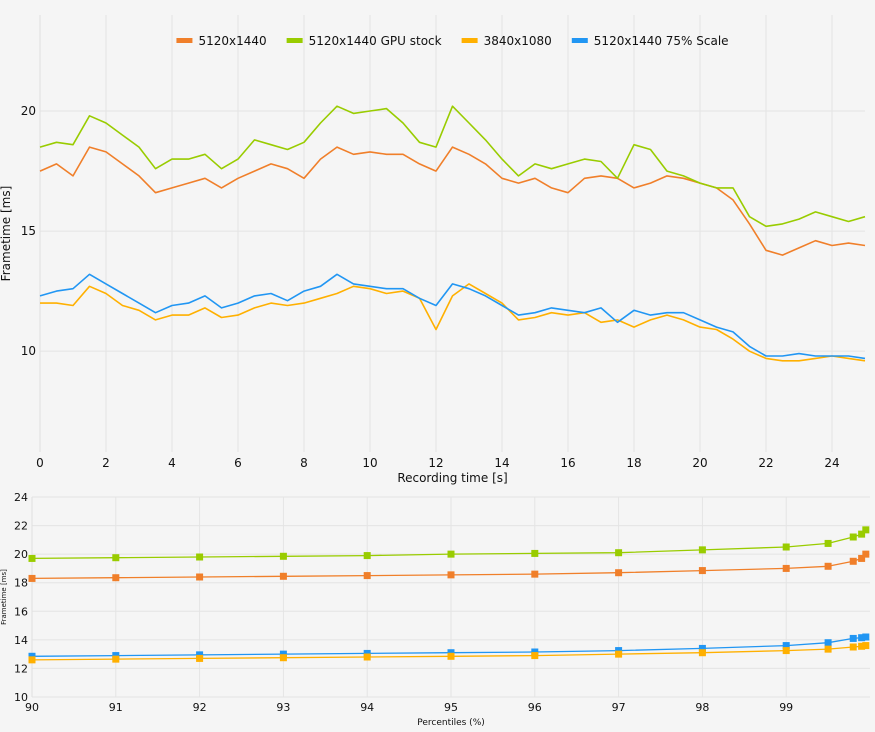 The image size is (875, 732). Describe the element at coordinates (435, 463) in the screenshot. I see `x-tick-label: 12` at that location.